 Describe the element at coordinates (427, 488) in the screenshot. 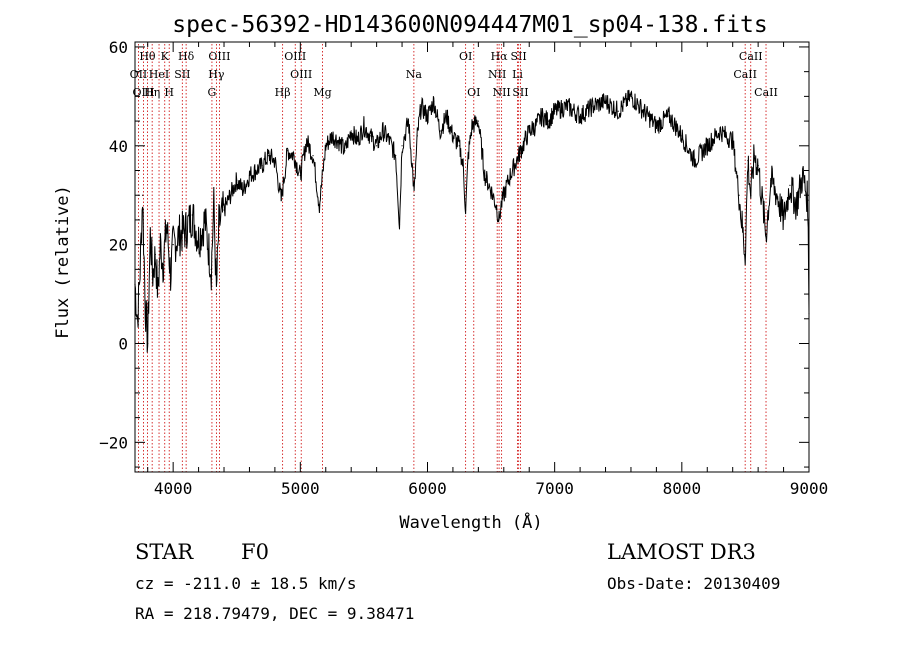

I see `x-tick-label: 6000` at that location.